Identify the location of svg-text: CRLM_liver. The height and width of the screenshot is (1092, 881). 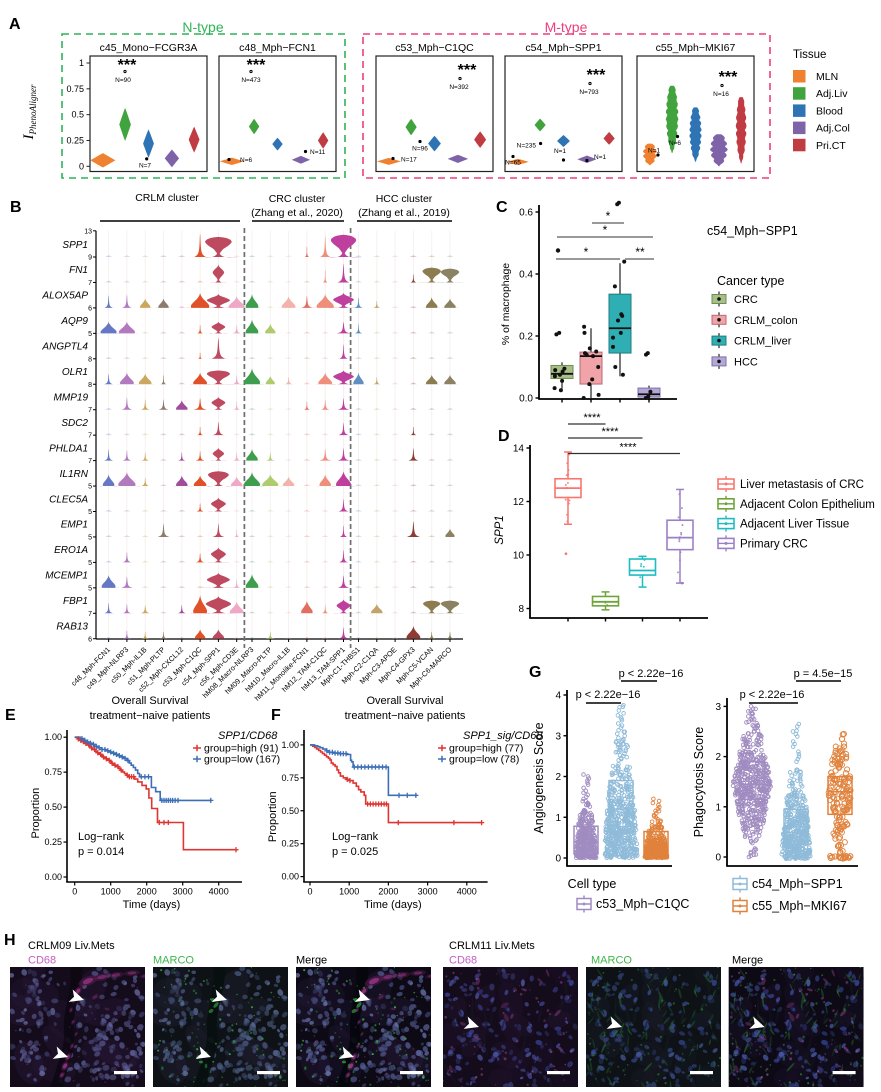
(763, 342).